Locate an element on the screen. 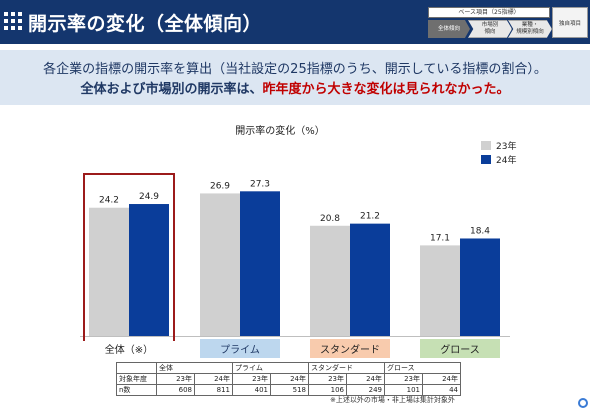 This screenshot has width=590, height=408. summary-emphasis-1: 全体および市場別の開示率 is located at coordinates (158, 89).